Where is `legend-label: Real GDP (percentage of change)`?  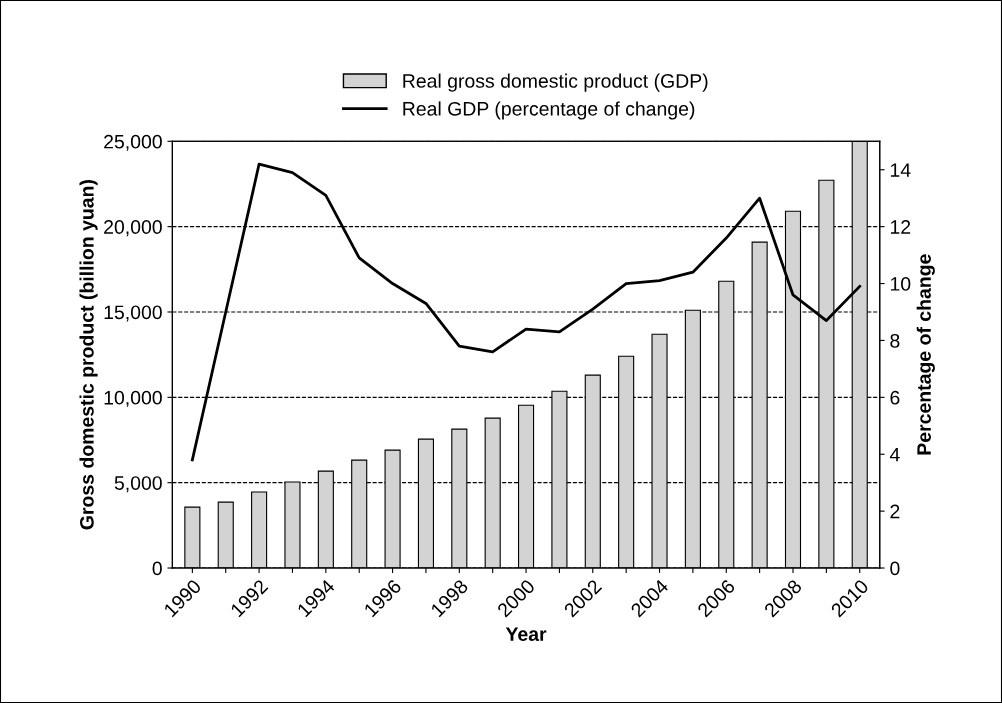
legend-label: Real GDP (percentage of change) is located at coordinates (549, 110).